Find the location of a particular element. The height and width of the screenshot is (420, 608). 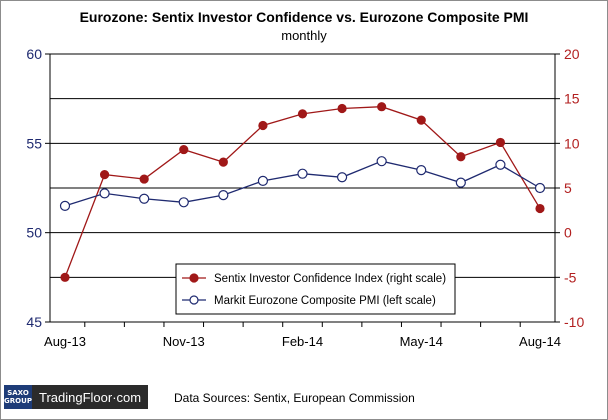

y-right-tick-label: 20 is located at coordinates (572, 54).